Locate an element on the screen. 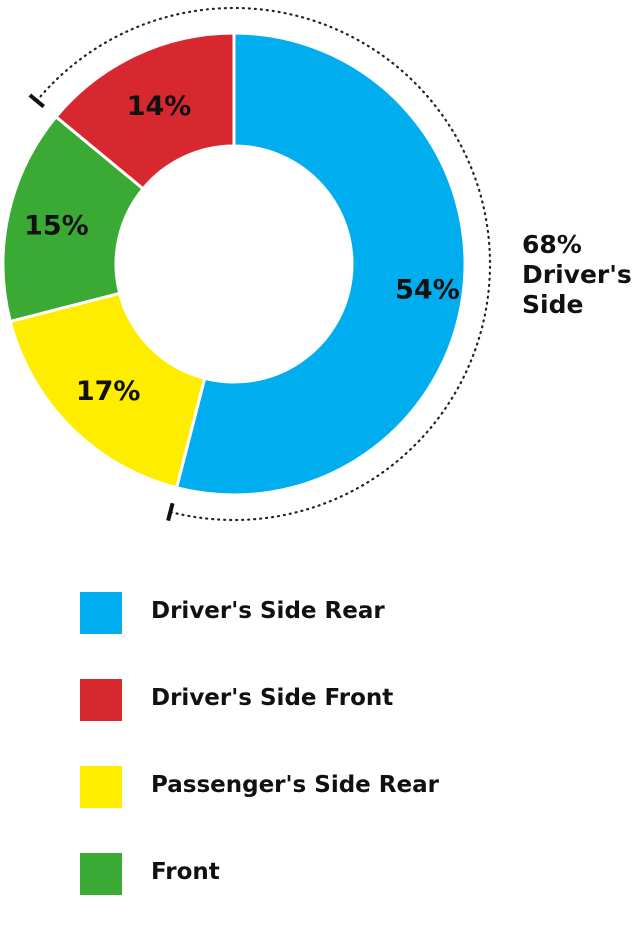 This screenshot has height=940, width=634. annotation-value: 68% is located at coordinates (552, 244).